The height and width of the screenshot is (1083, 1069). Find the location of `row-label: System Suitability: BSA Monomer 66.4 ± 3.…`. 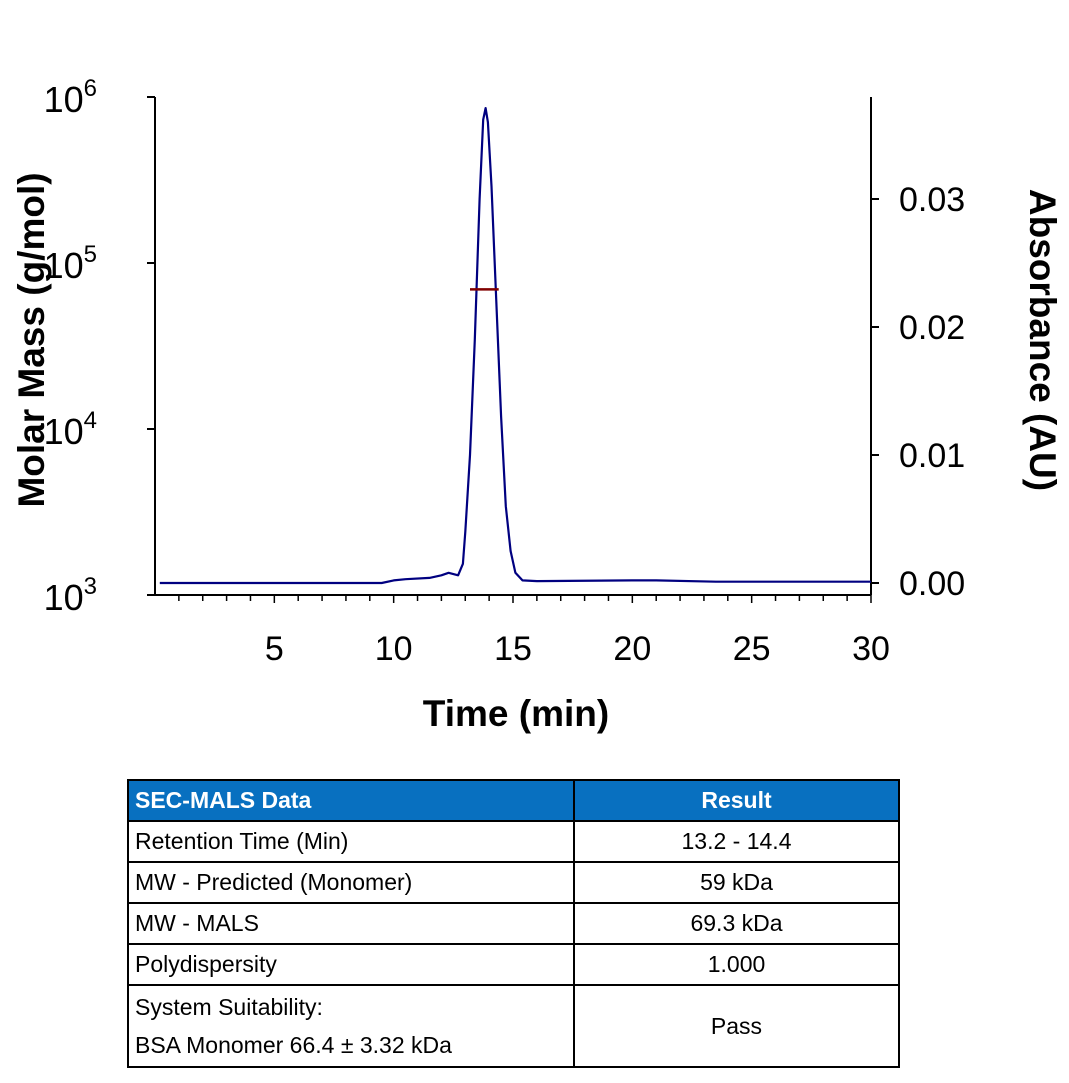

row-label: System Suitability: BSA Monomer 66.4 ± 3.… is located at coordinates (351, 1026).